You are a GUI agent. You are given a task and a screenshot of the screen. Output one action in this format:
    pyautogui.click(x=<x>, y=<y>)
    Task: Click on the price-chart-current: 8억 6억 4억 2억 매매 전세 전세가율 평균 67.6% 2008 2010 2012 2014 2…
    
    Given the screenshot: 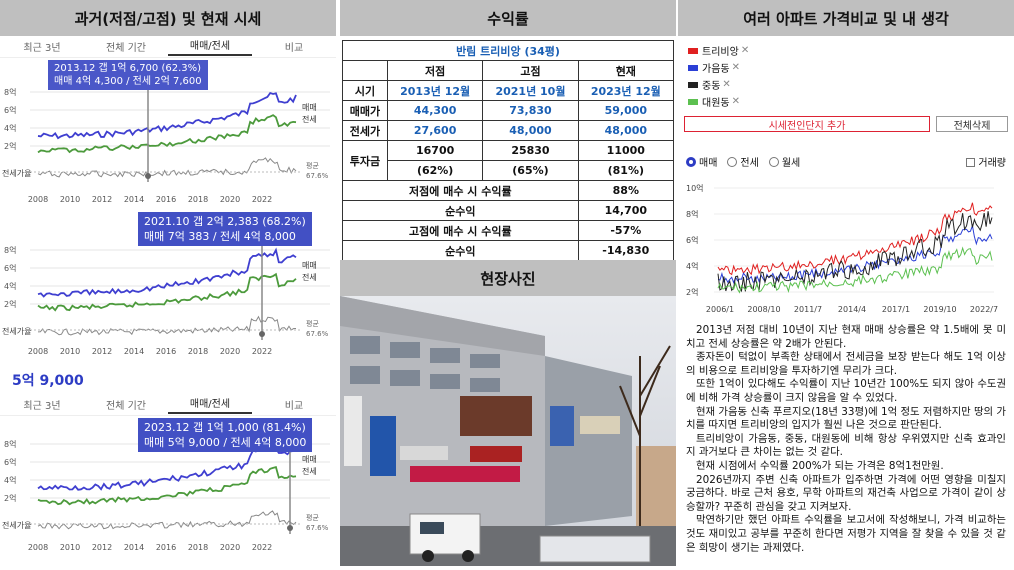 What is the action you would take?
    pyautogui.click(x=168, y=486)
    